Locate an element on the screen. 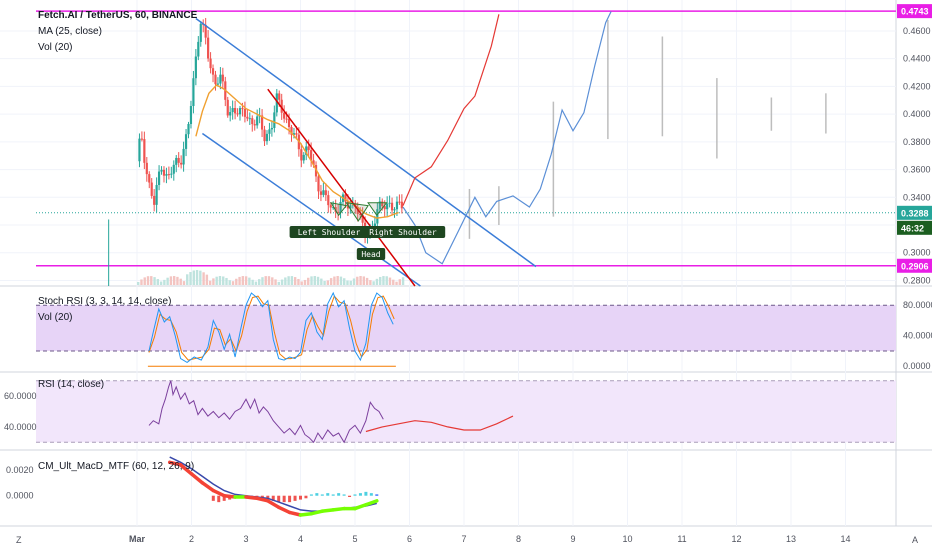 Image resolution: width=932 pixels, height=550 pixels. stoch-tick-label: 80.0000 is located at coordinates (917, 305).